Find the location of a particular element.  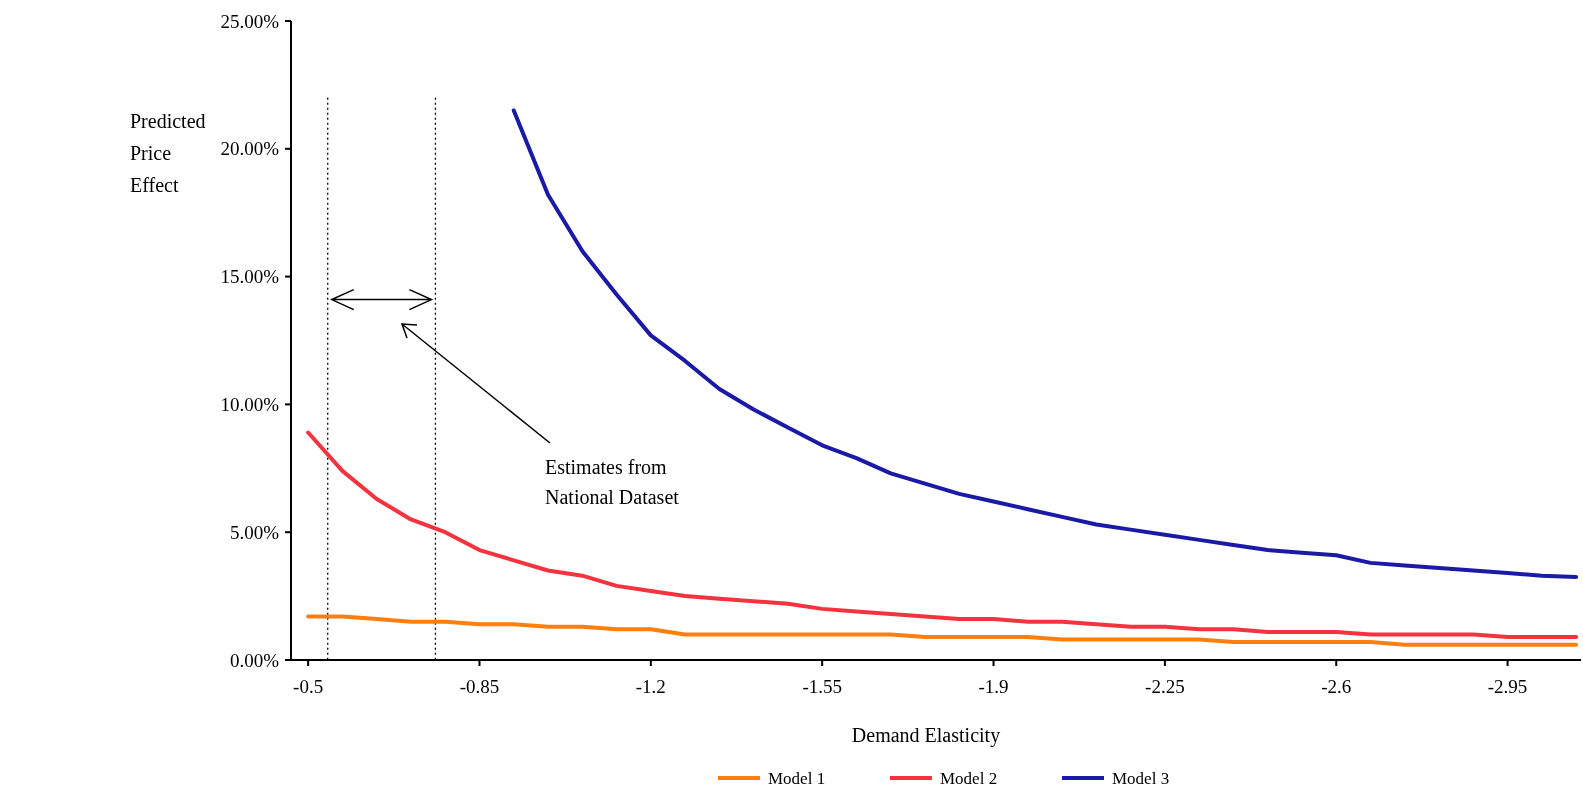

legend-label: Model 1 is located at coordinates (797, 778).